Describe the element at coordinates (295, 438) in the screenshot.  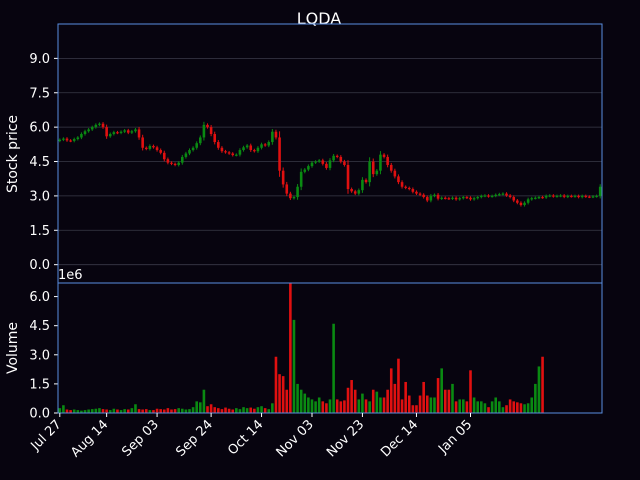
I see `date-tick-label: Nov 03` at that location.